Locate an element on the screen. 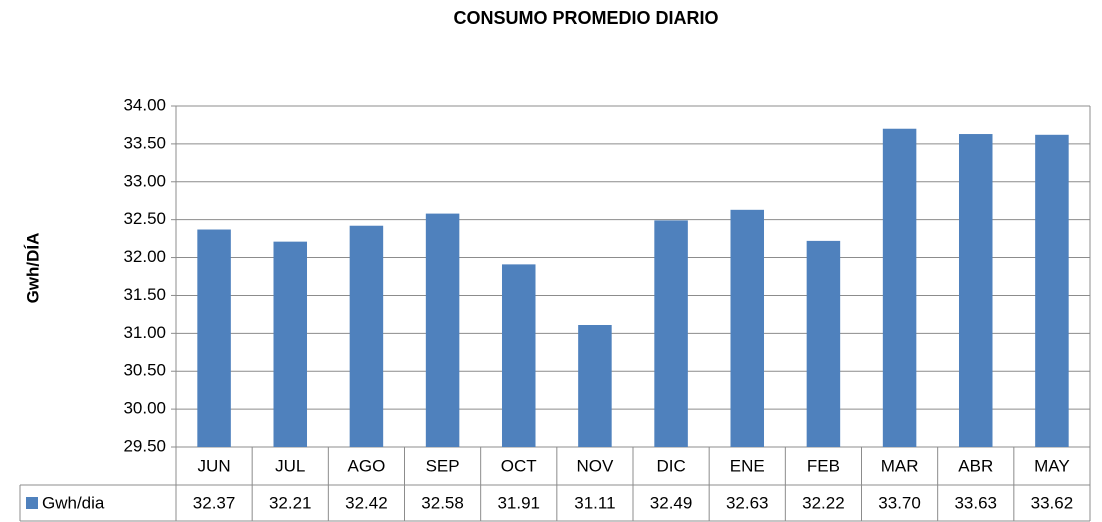  x-tick-label: ABR is located at coordinates (975, 465).